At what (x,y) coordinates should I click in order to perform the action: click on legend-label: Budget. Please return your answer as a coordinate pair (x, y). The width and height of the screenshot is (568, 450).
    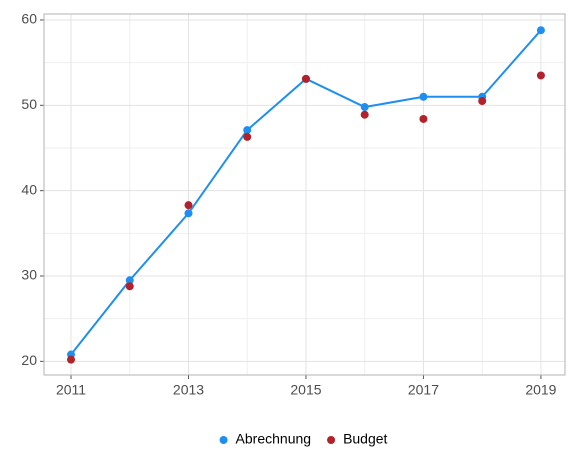
    Looking at the image, I should click on (365, 439).